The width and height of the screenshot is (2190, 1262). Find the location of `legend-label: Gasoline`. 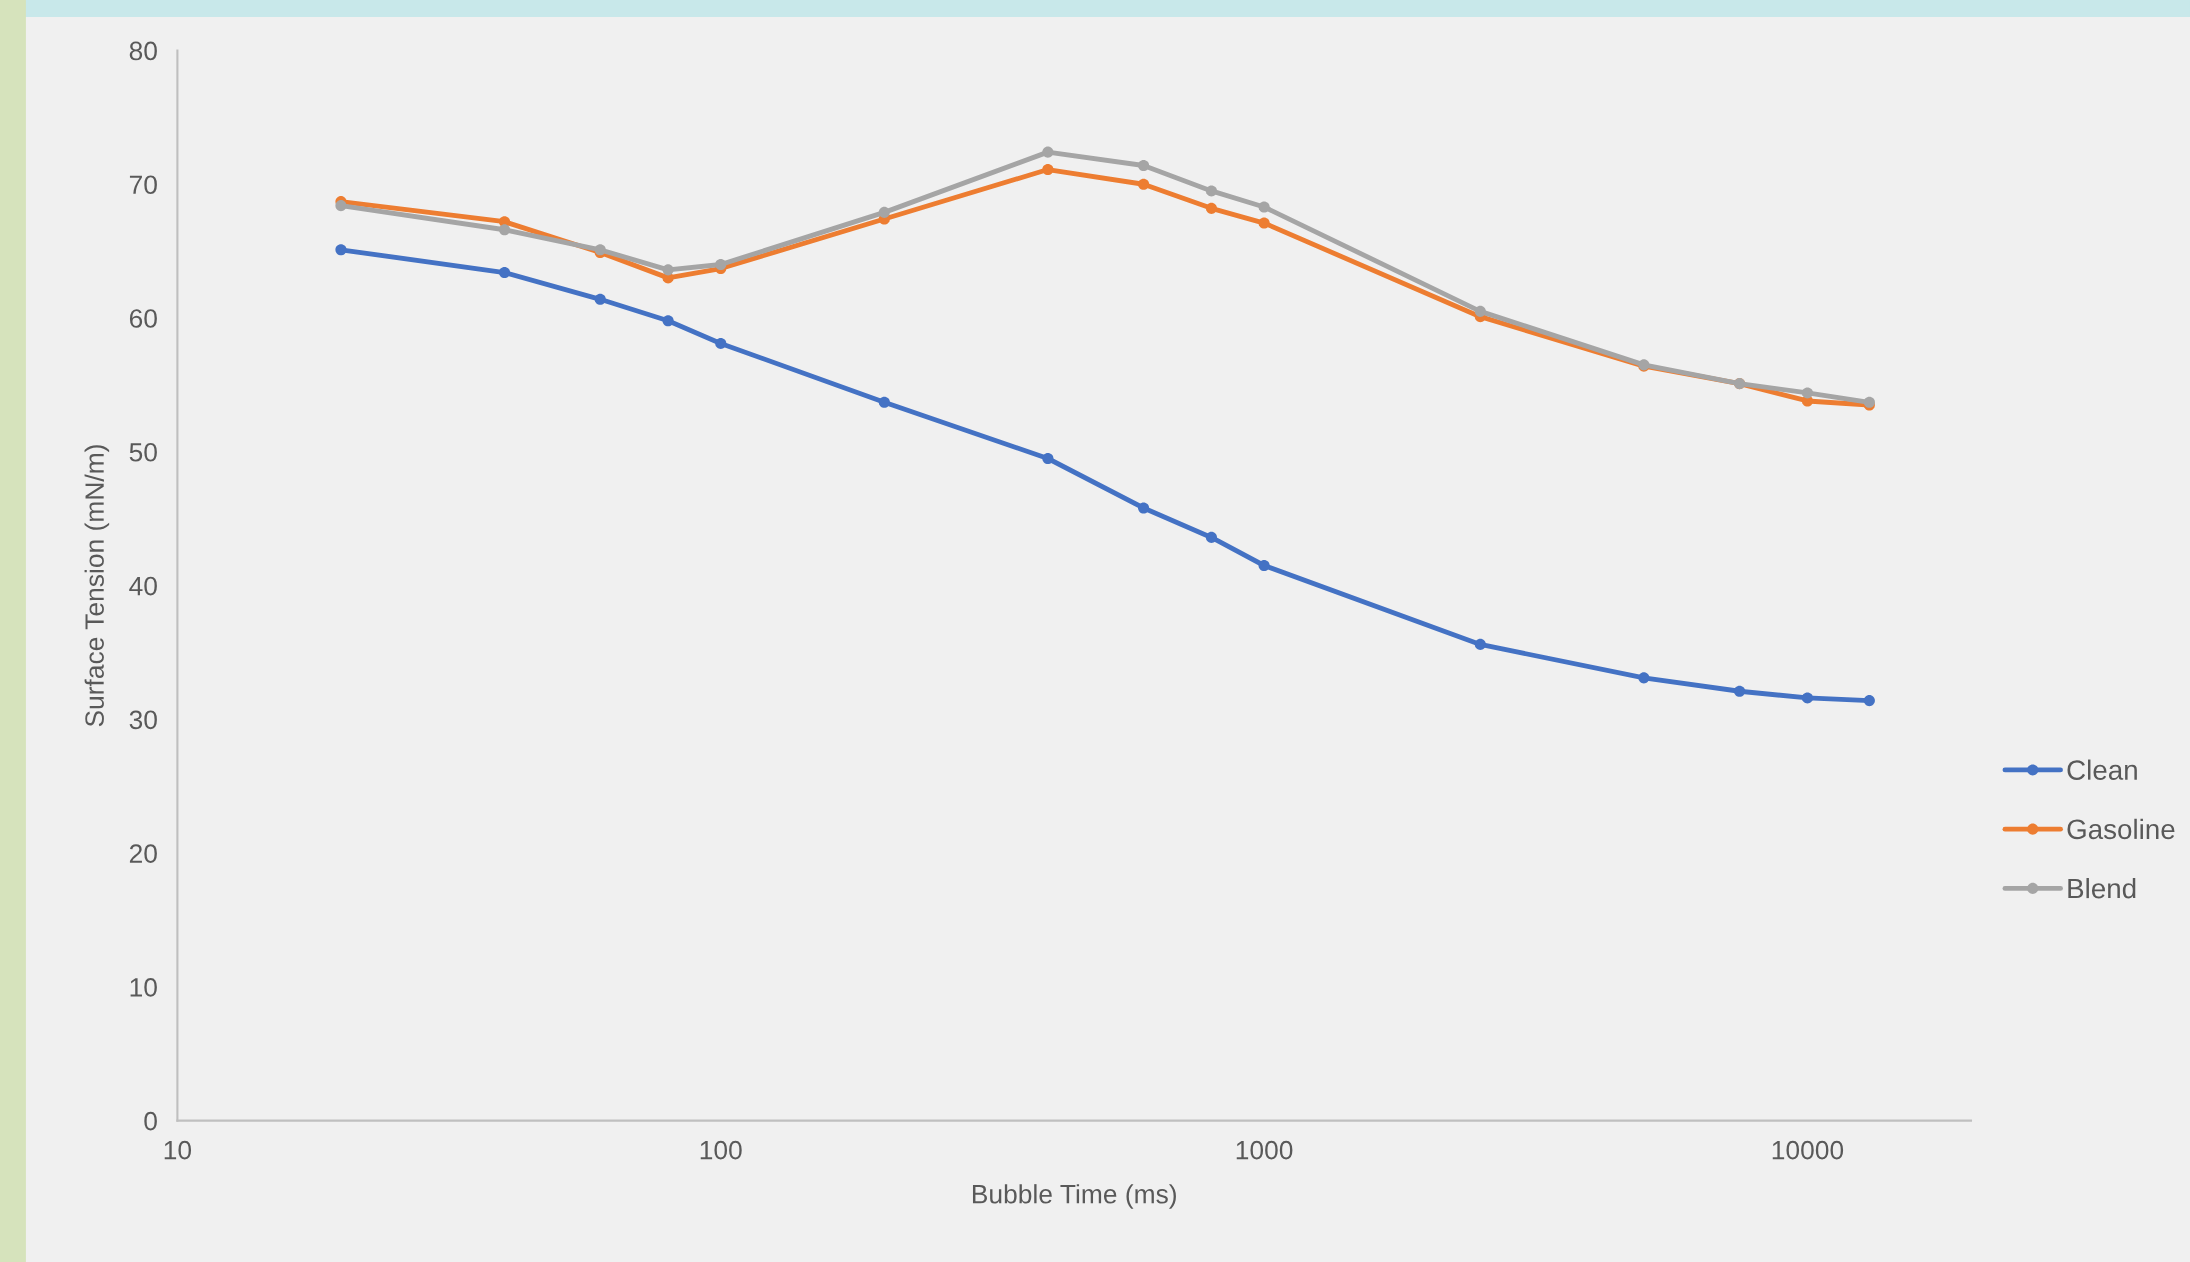

legend-label: Gasoline is located at coordinates (2121, 829).